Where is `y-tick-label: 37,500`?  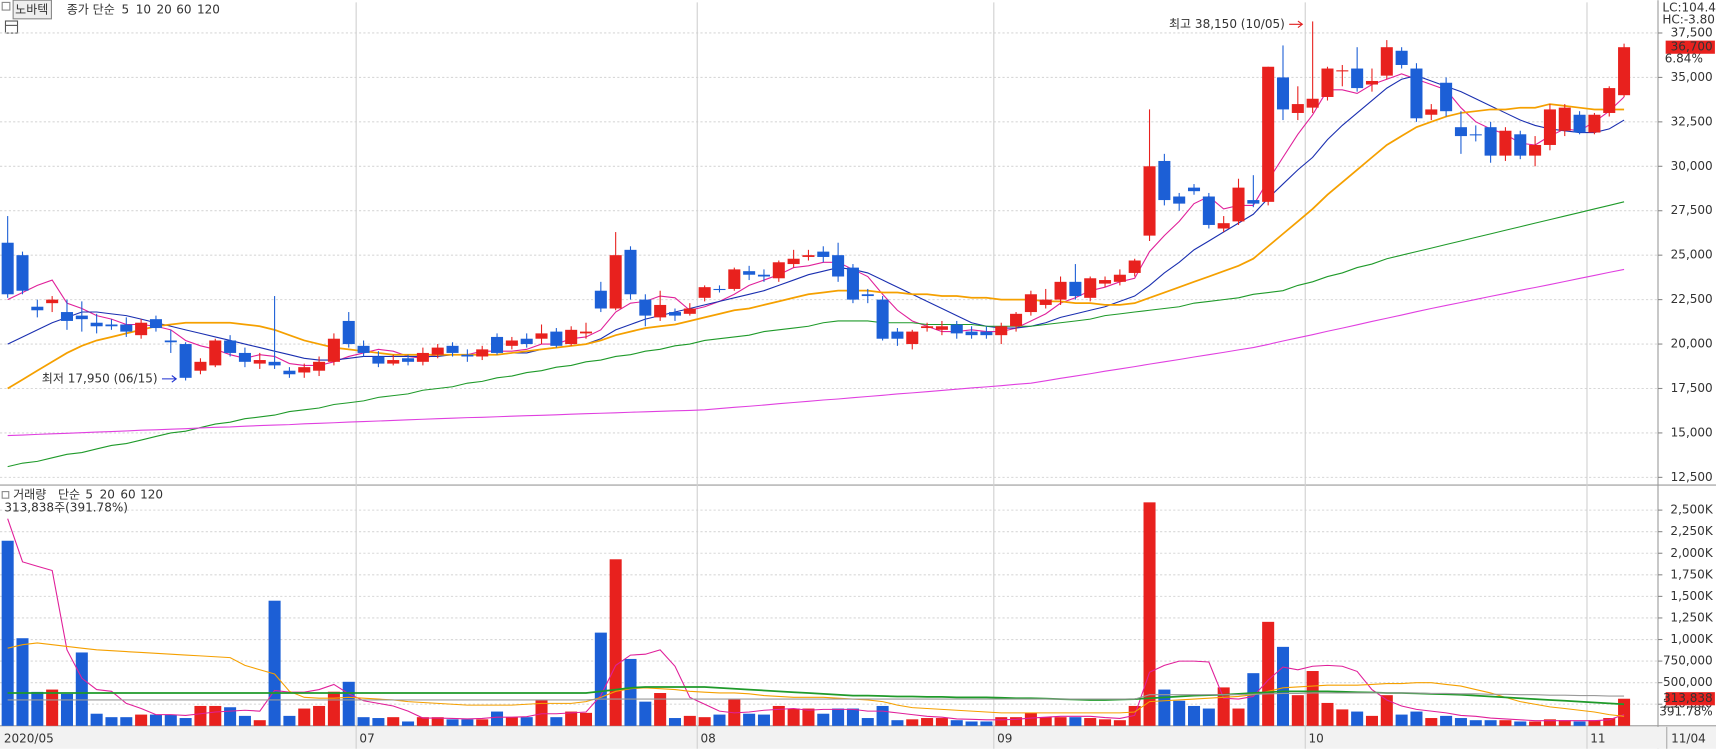 y-tick-label: 37,500 is located at coordinates (1692, 32).